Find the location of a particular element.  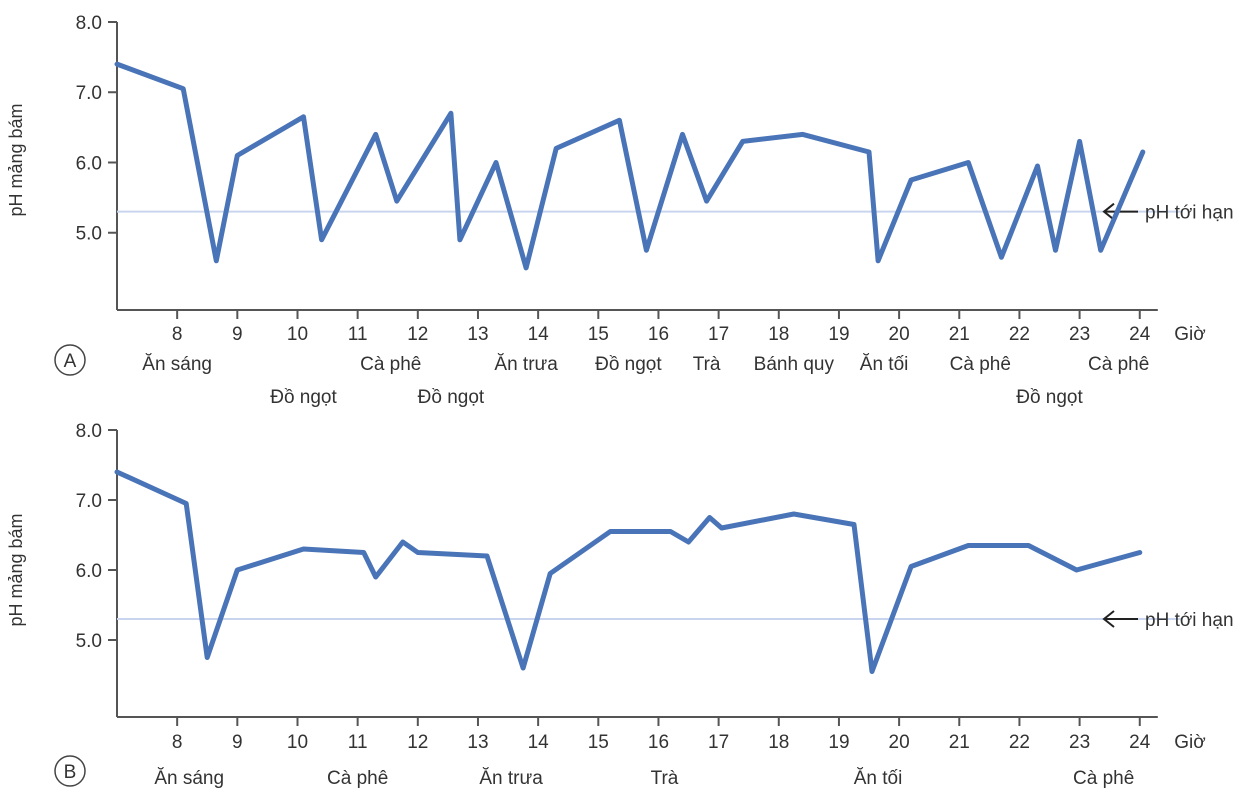

panel-letter: B is located at coordinates (70, 772).